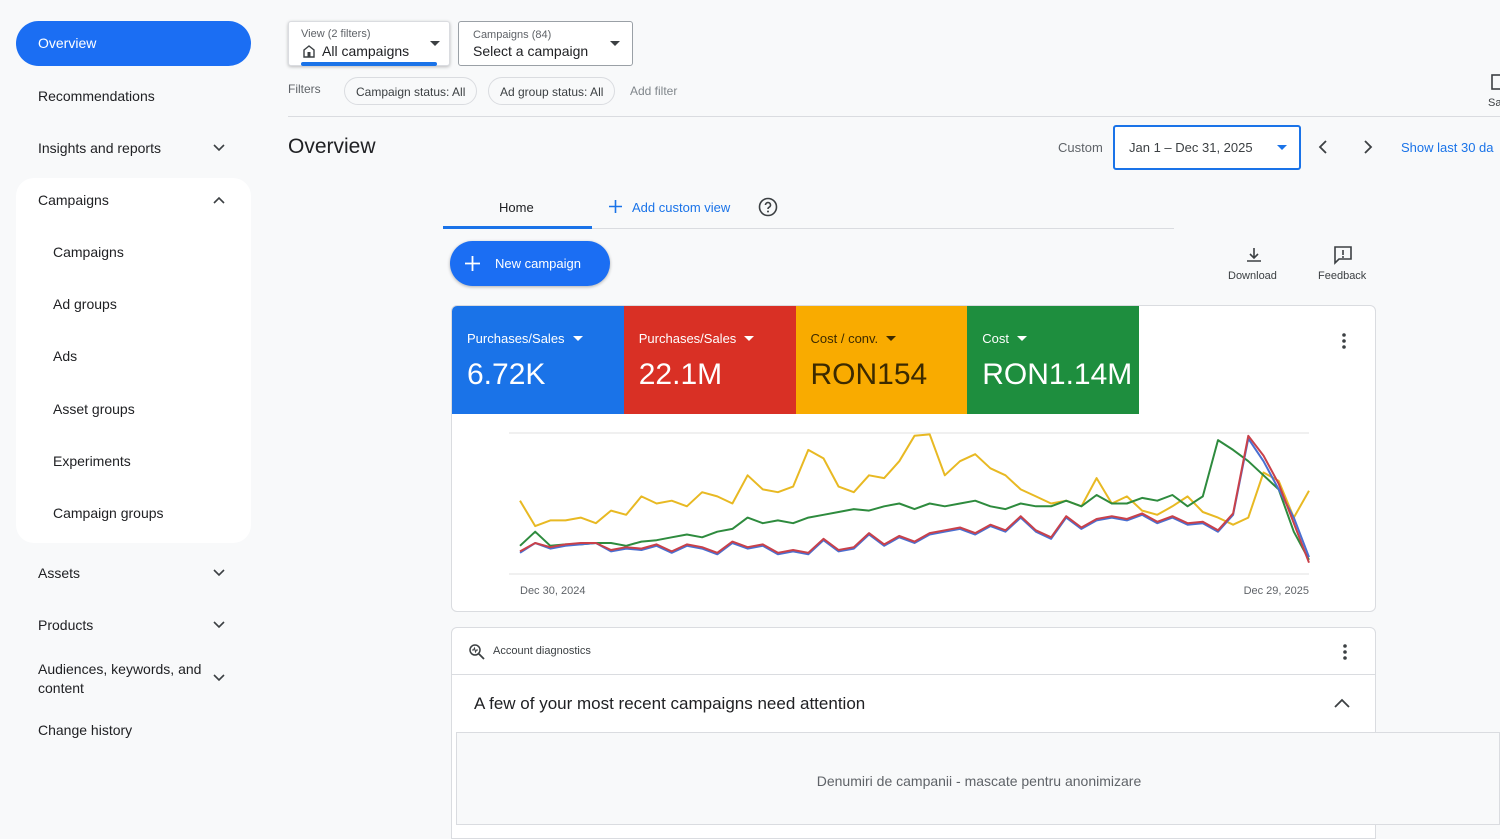 Image resolution: width=1500 pixels, height=839 pixels. I want to click on new-campaign-button: New campaign, so click(530, 263).